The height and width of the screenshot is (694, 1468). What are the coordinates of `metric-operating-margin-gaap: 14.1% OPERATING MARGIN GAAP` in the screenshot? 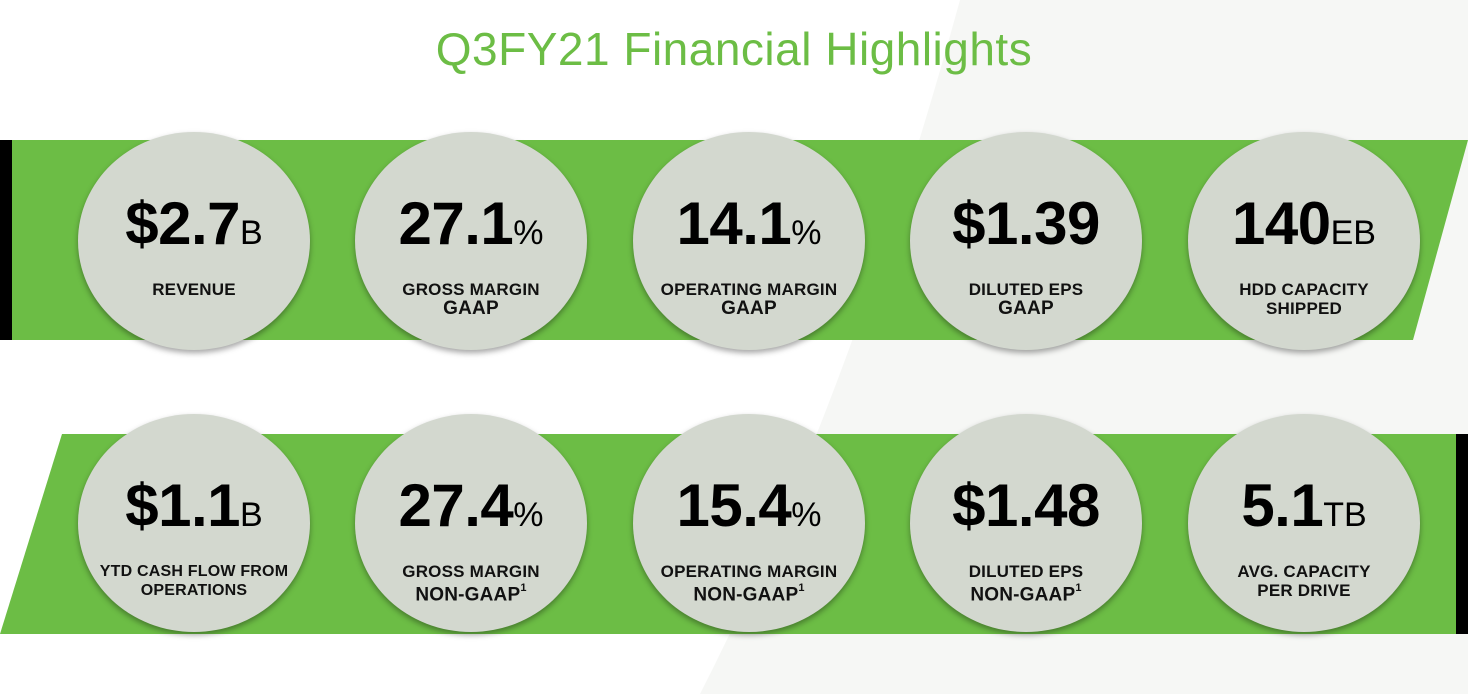 It's located at (749, 241).